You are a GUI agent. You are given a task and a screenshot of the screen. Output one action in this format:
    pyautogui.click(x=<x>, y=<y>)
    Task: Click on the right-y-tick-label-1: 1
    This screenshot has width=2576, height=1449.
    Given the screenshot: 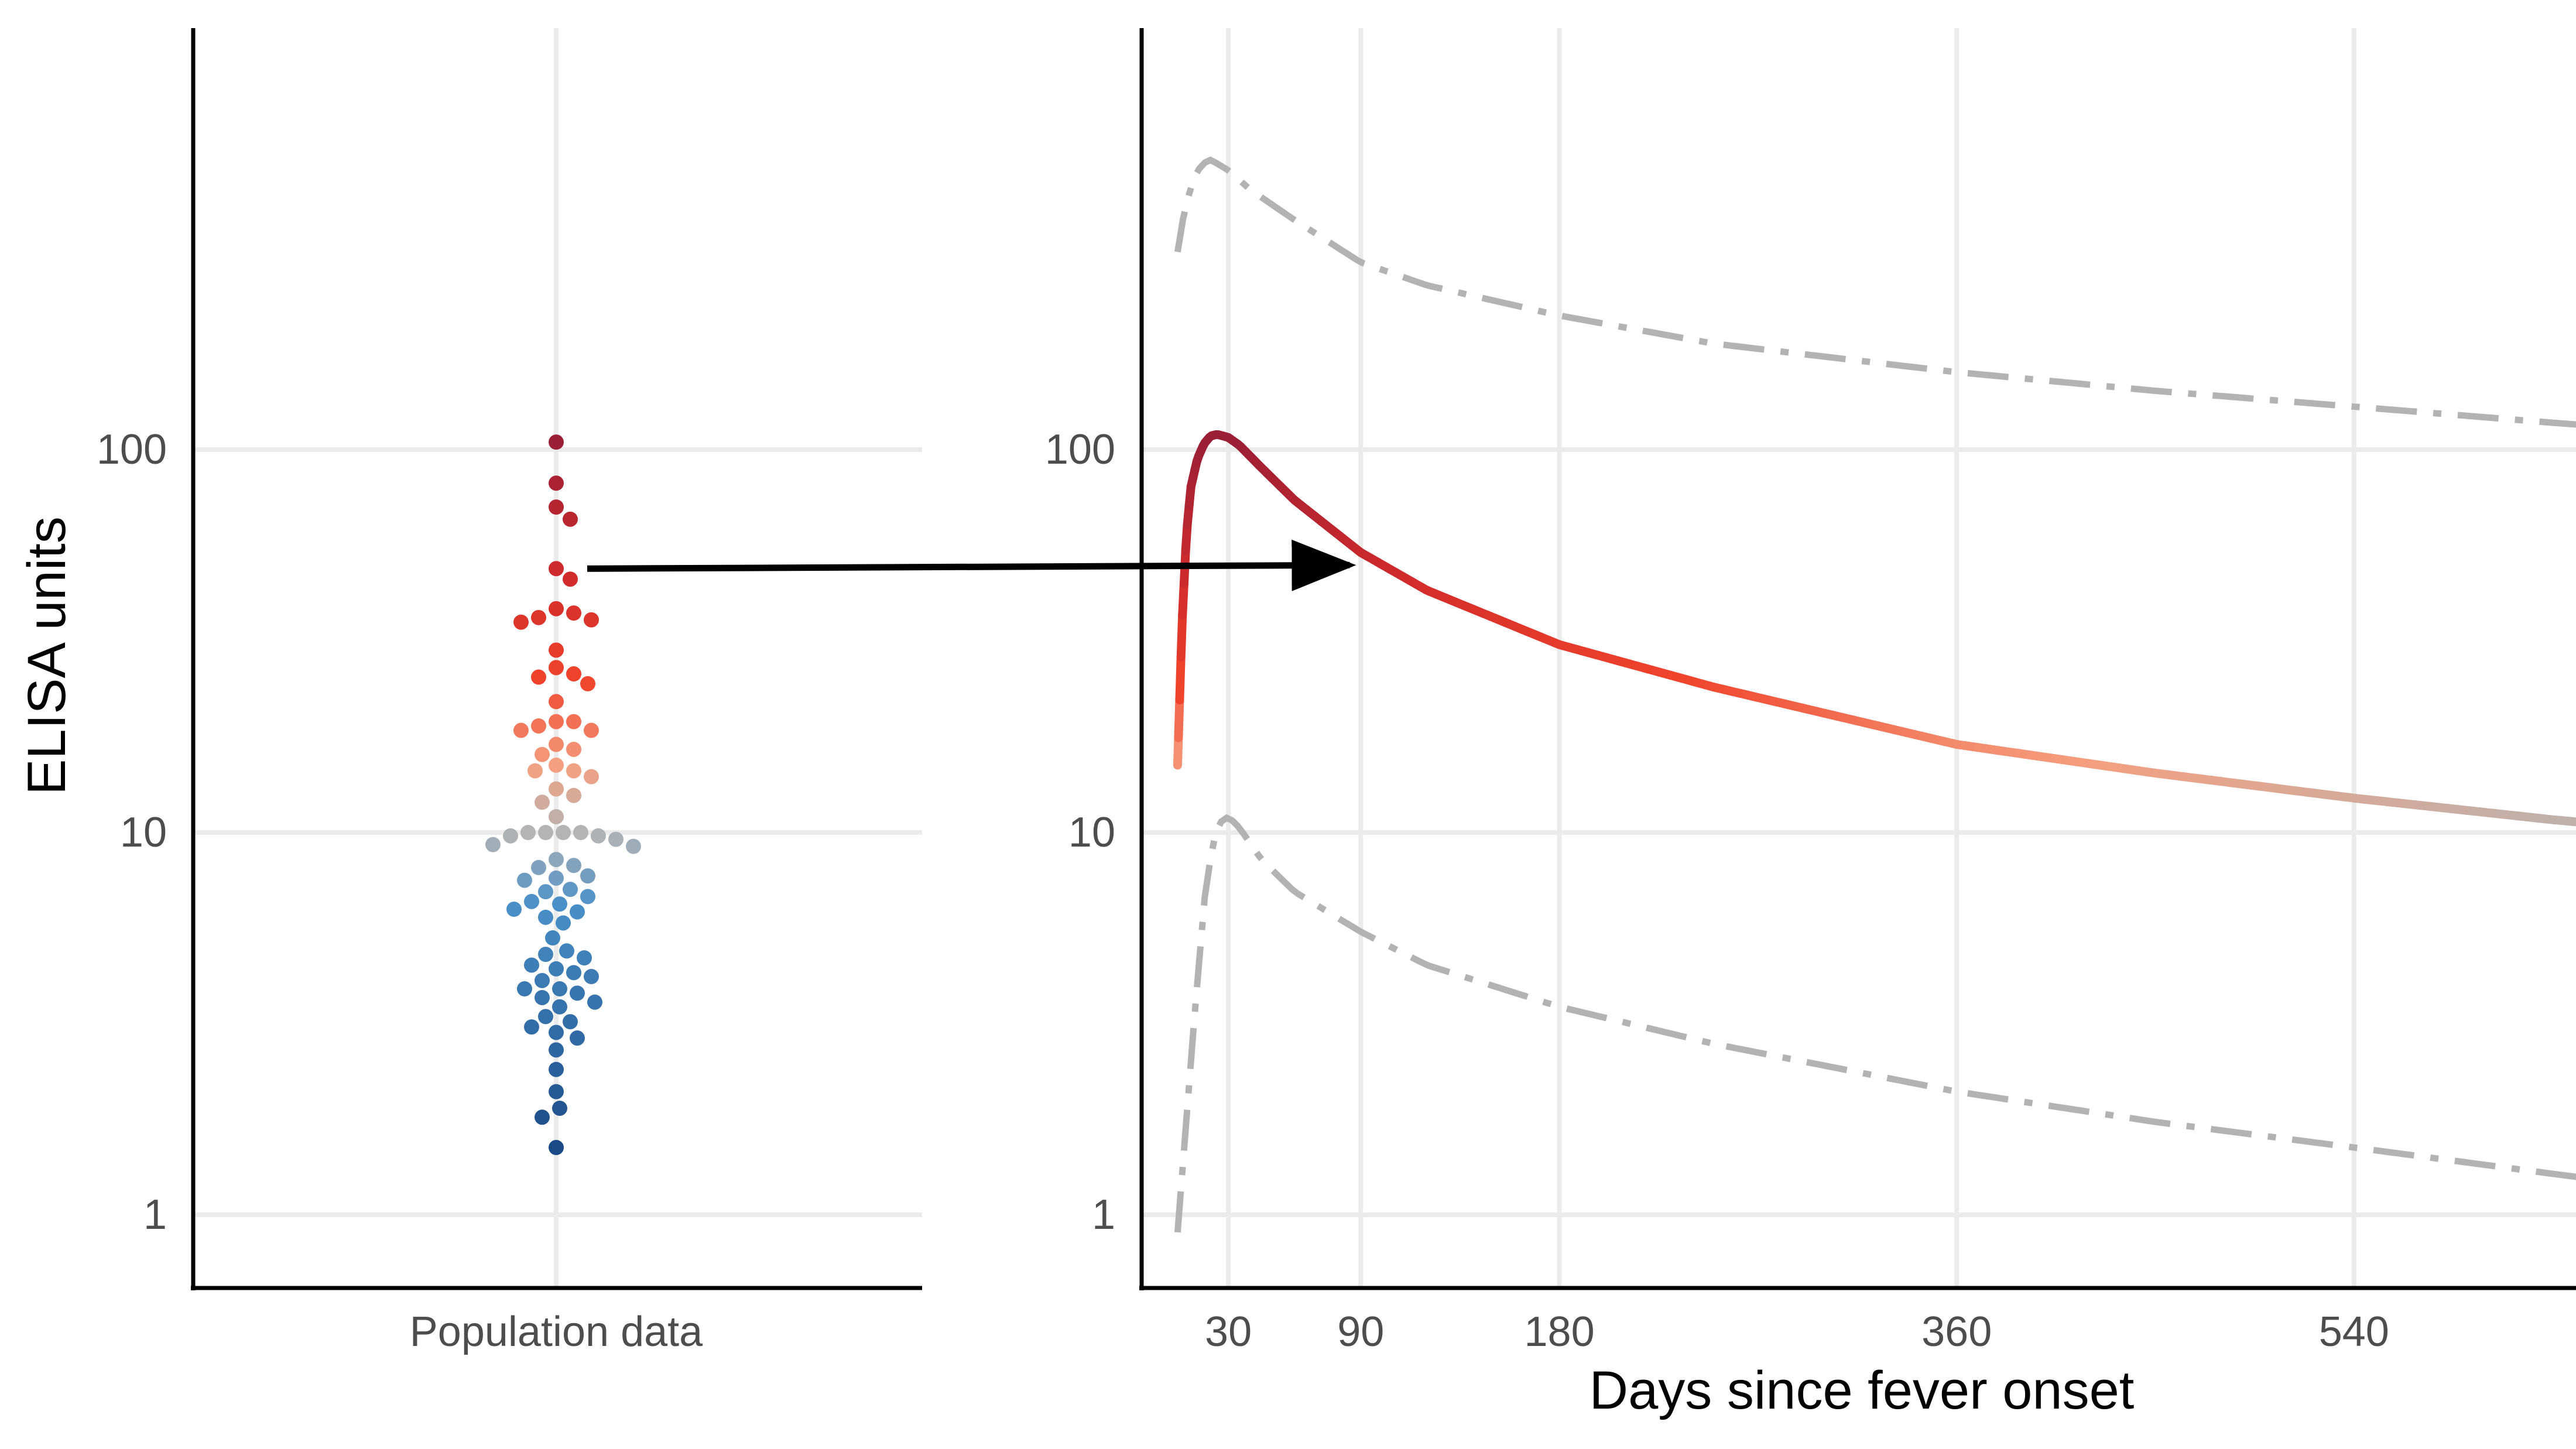 What is the action you would take?
    pyautogui.click(x=1103, y=1214)
    